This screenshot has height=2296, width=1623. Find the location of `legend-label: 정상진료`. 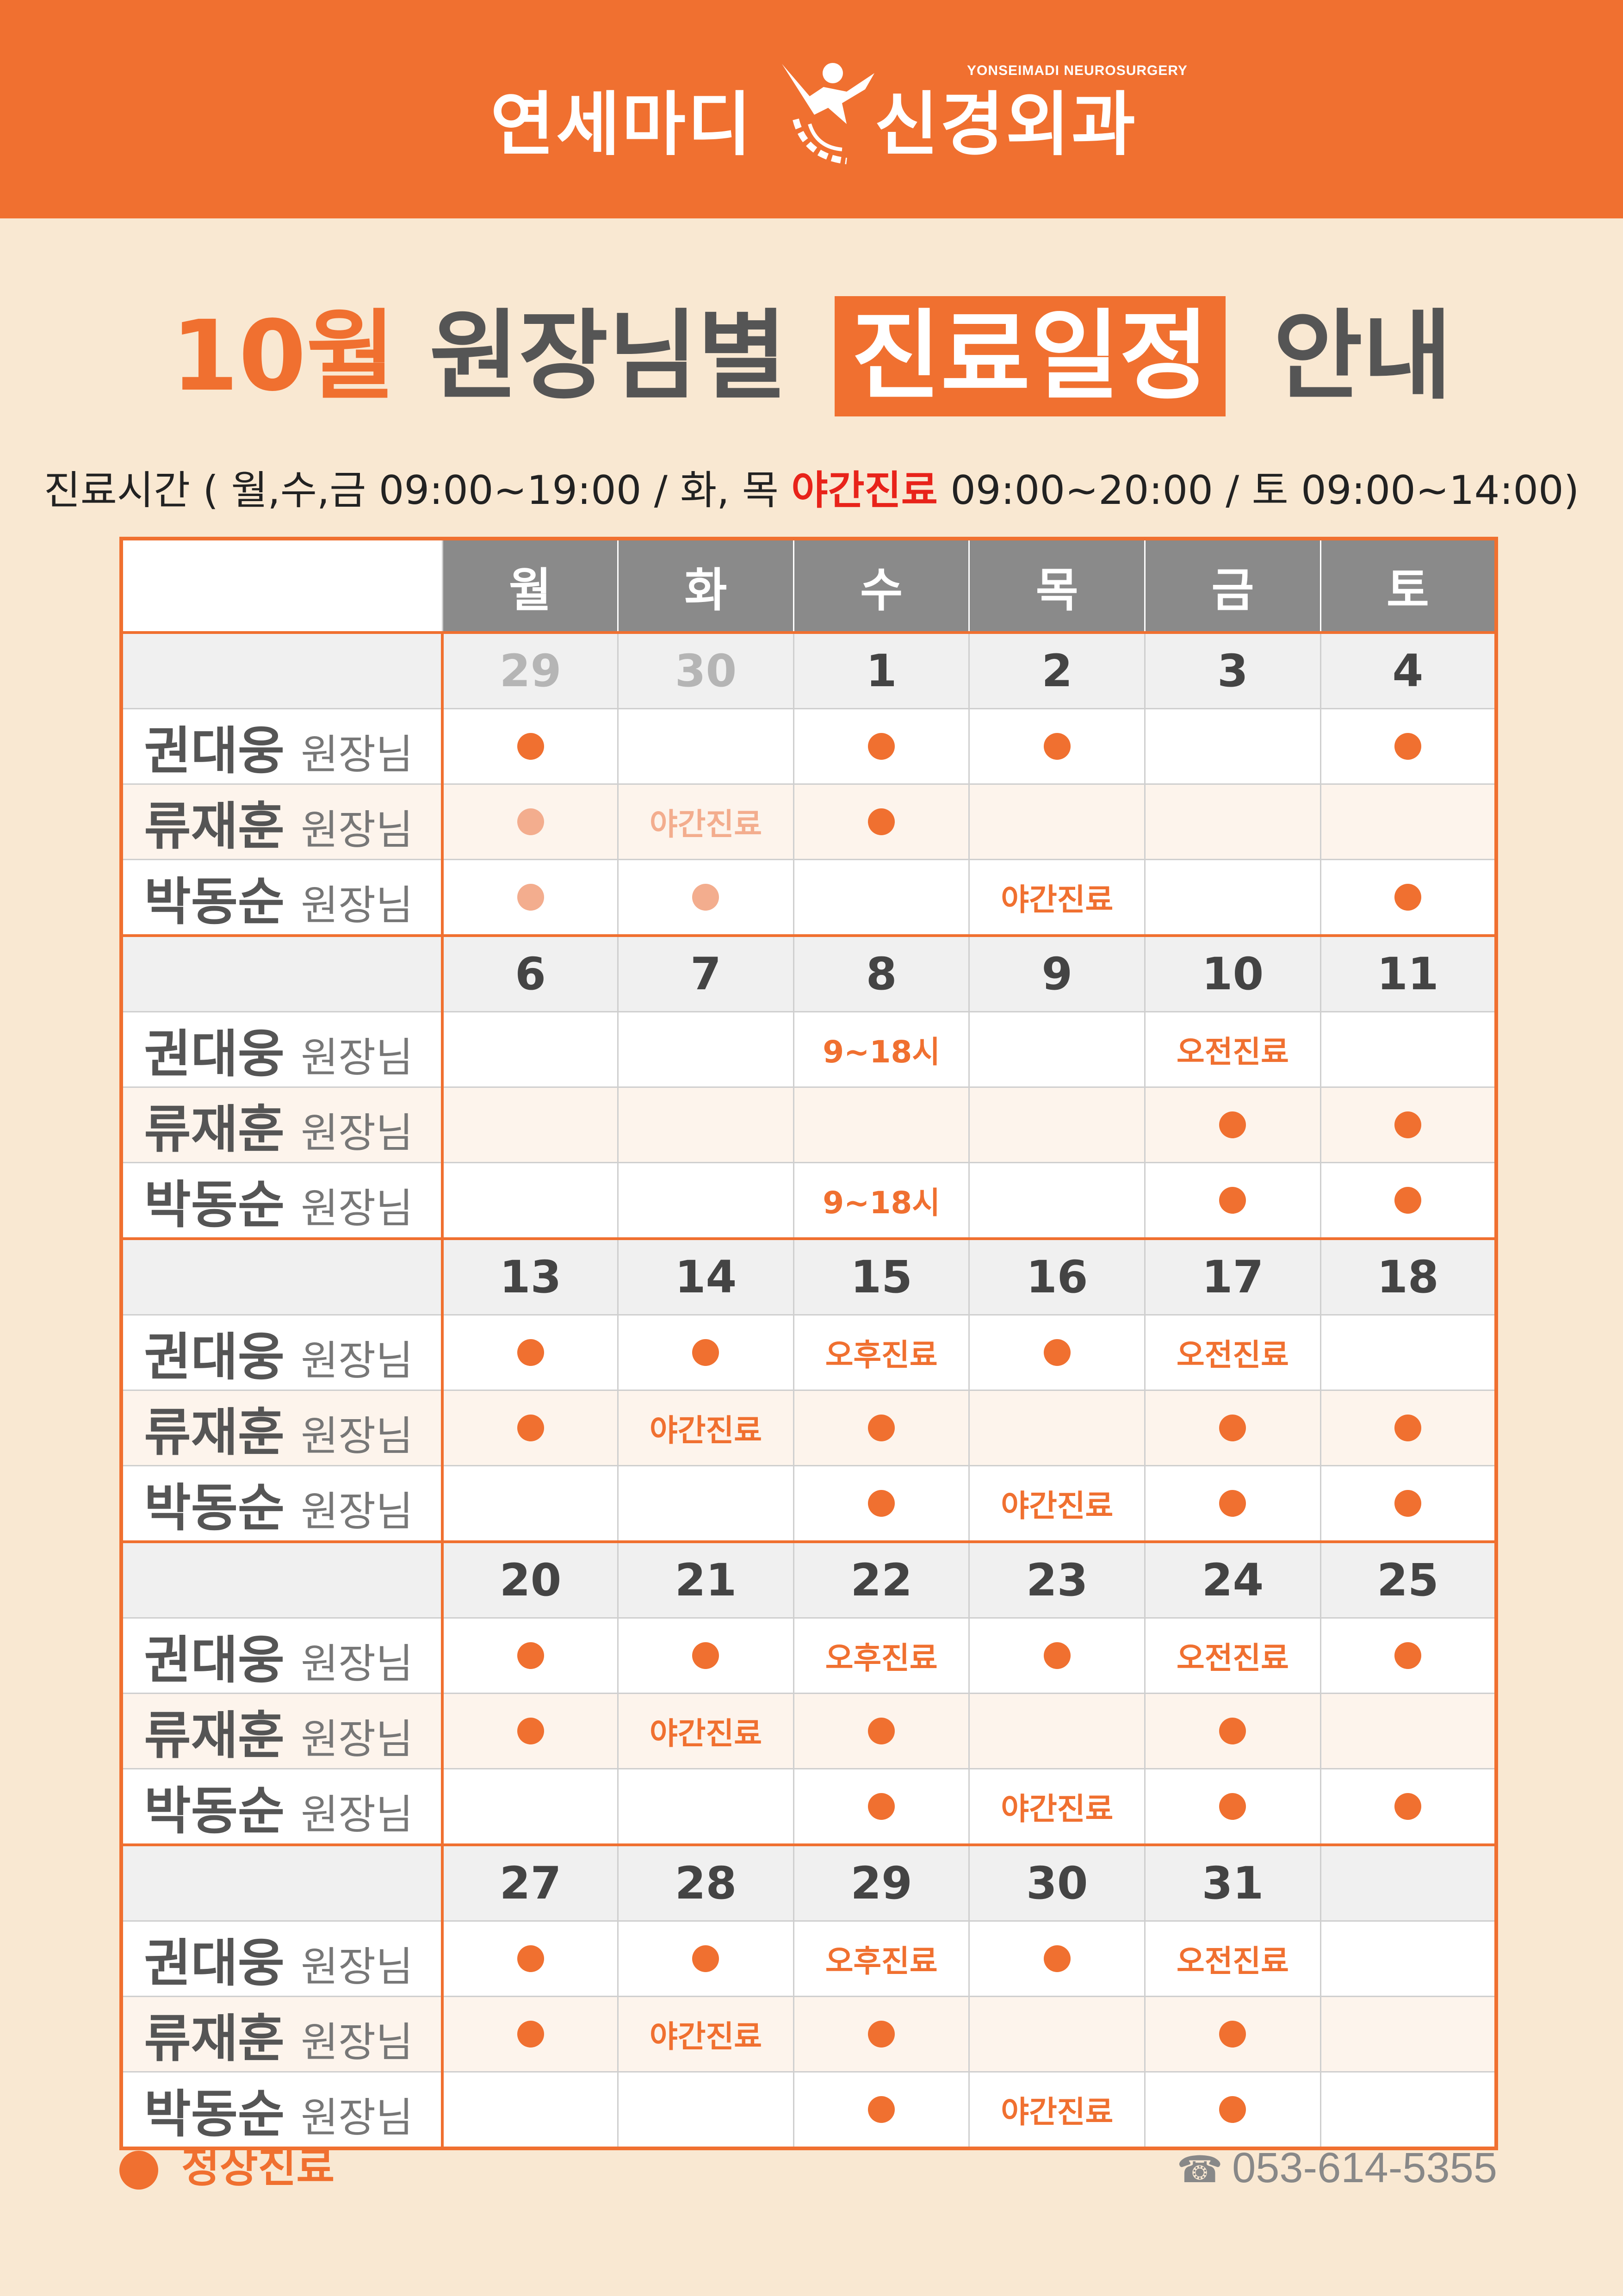

legend-label: 정상진료 is located at coordinates (258, 2168).